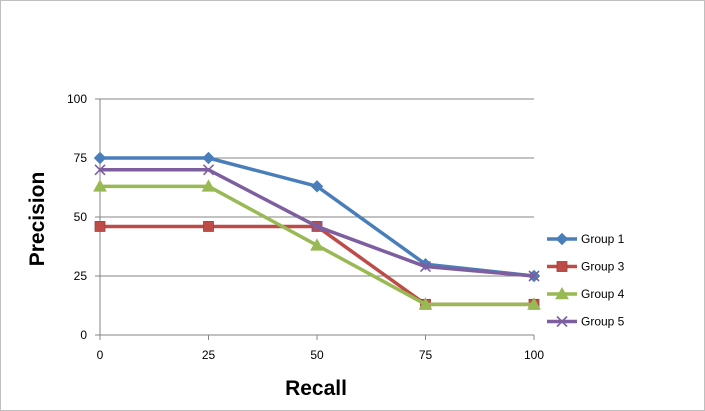  What do you see at coordinates (83, 335) in the screenshot?
I see `y-tick-label: 0` at bounding box center [83, 335].